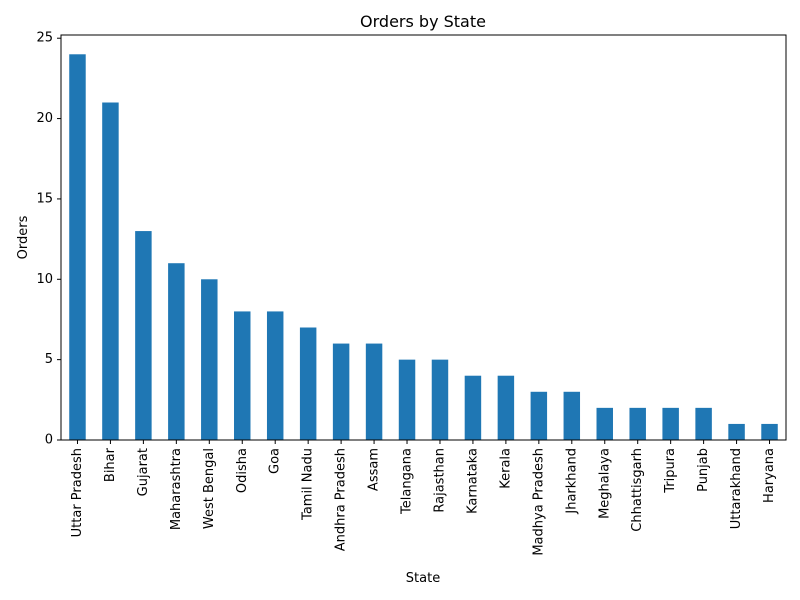 This screenshot has width=800, height=600. I want to click on x-tick-label: Odisha, so click(242, 470).